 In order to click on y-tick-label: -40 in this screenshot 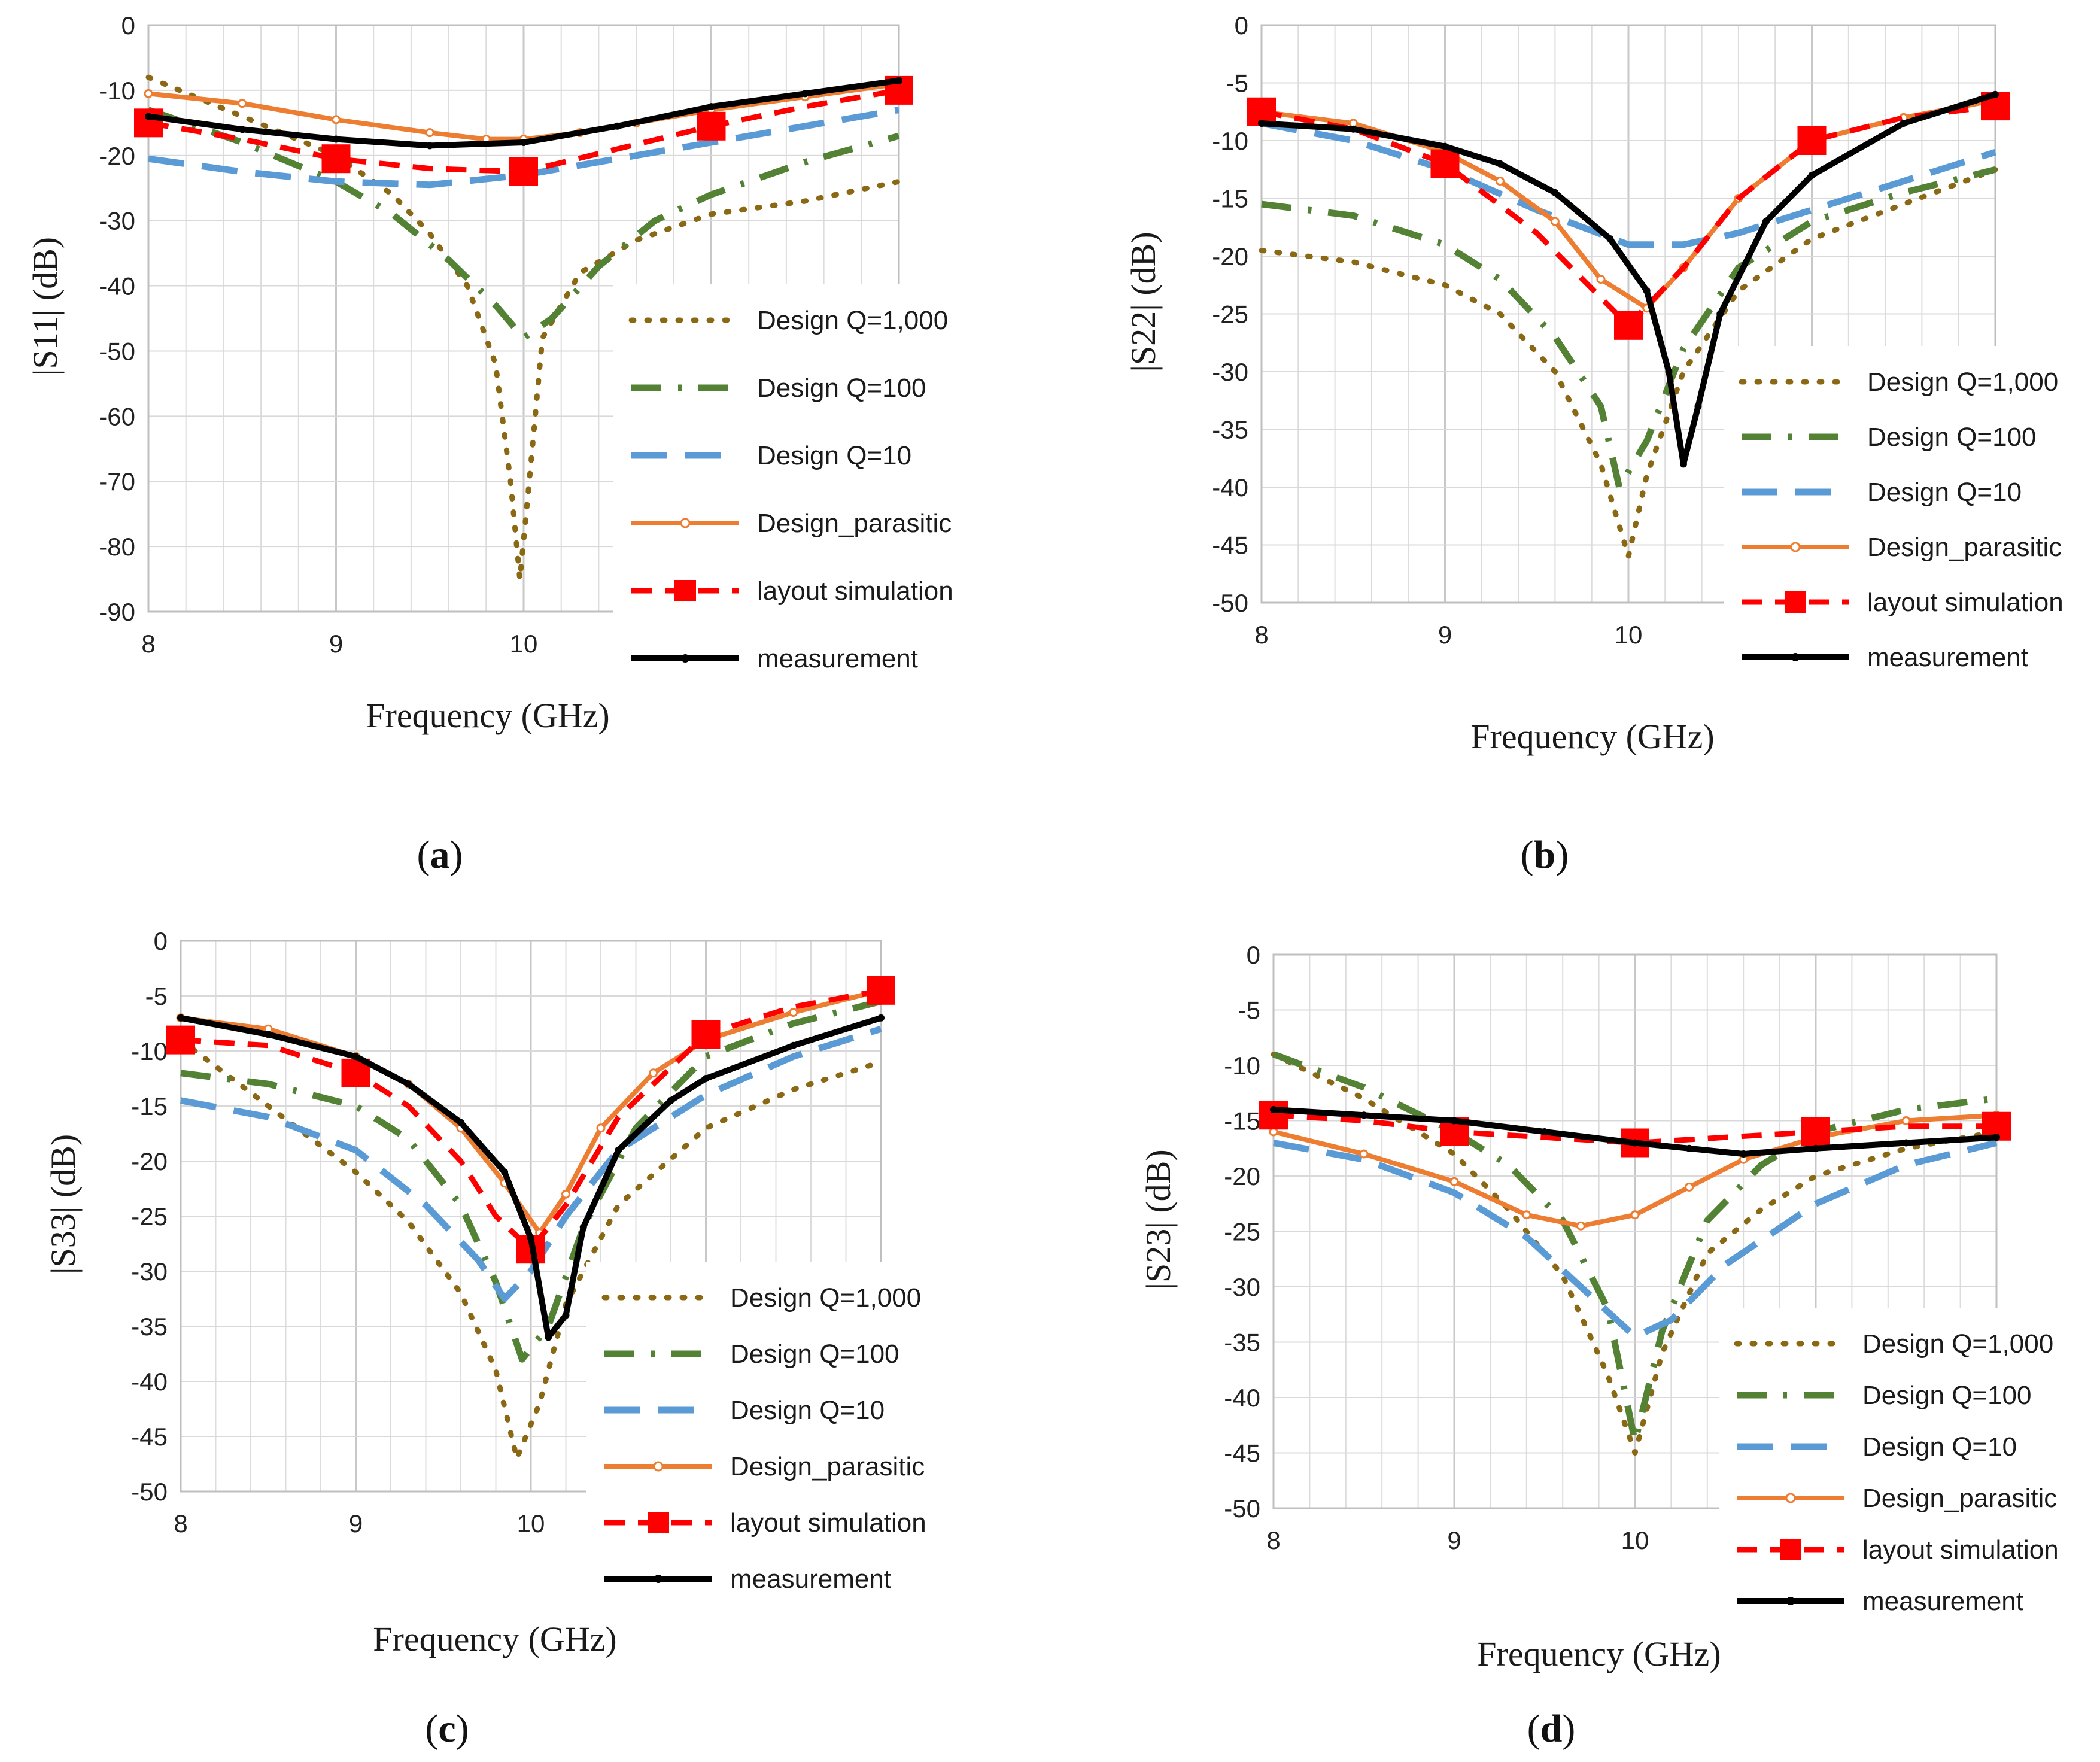, I will do `click(117, 286)`.